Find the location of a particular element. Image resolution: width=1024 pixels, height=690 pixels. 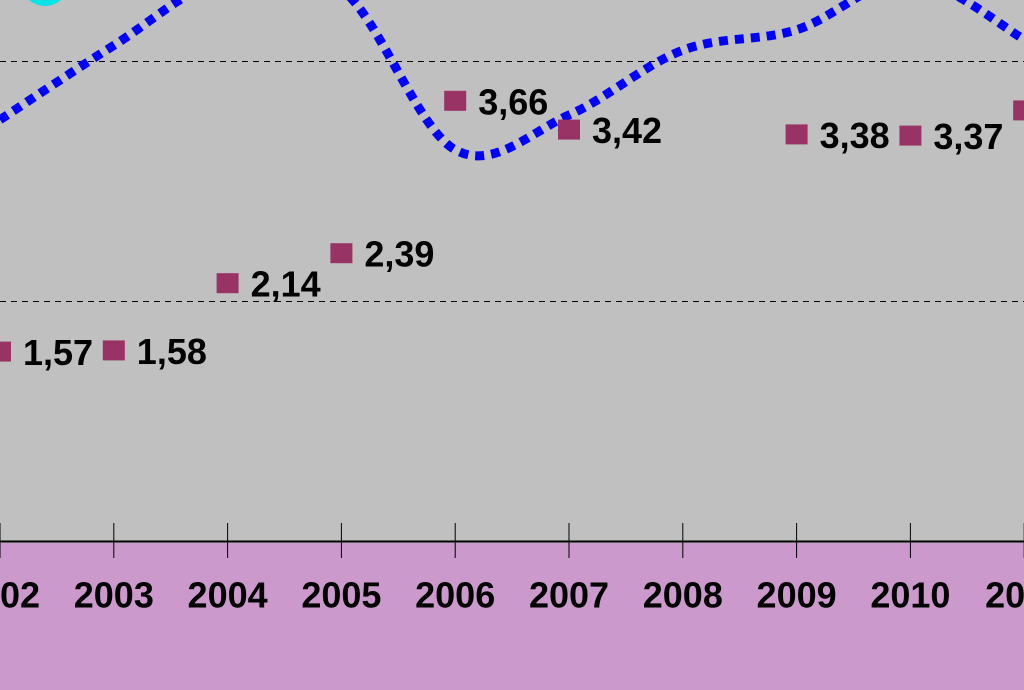

partial-marker is located at coordinates (45, 3).